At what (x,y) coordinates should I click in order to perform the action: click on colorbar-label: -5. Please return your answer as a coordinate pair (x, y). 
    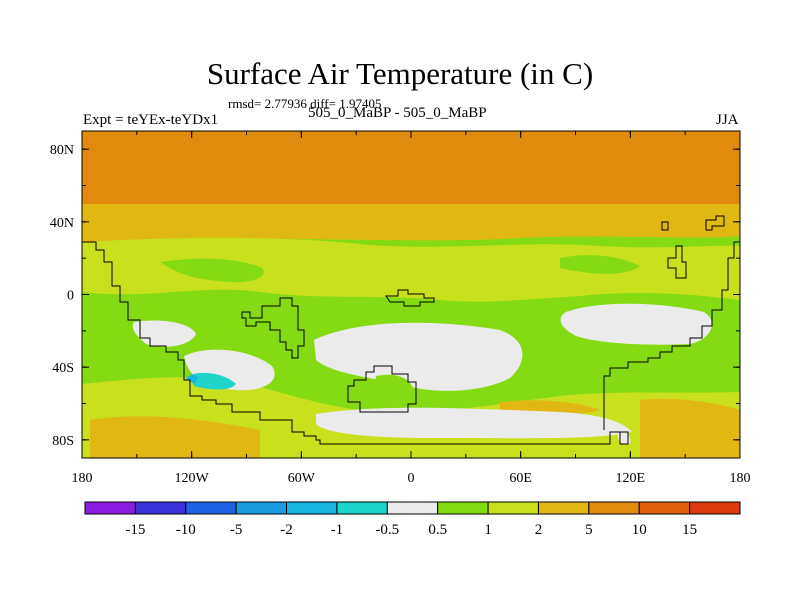
    Looking at the image, I should click on (236, 530).